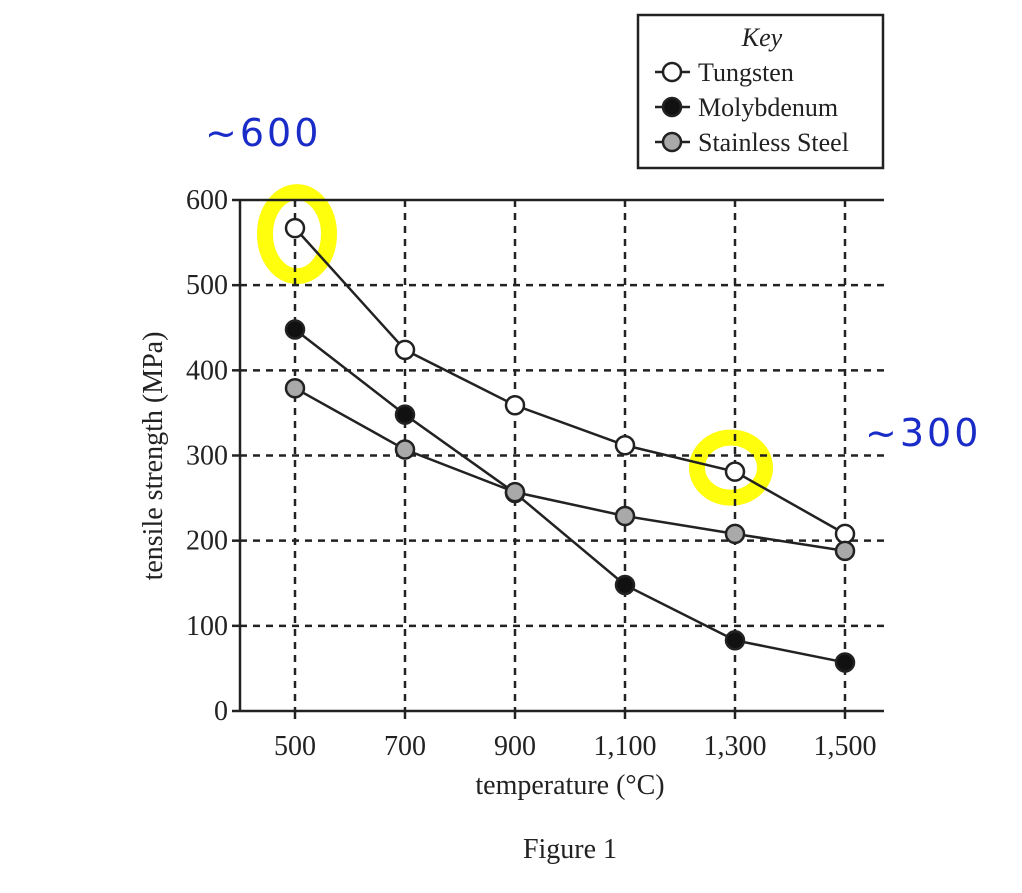  What do you see at coordinates (207, 456) in the screenshot?
I see `y-tick-label: 300` at bounding box center [207, 456].